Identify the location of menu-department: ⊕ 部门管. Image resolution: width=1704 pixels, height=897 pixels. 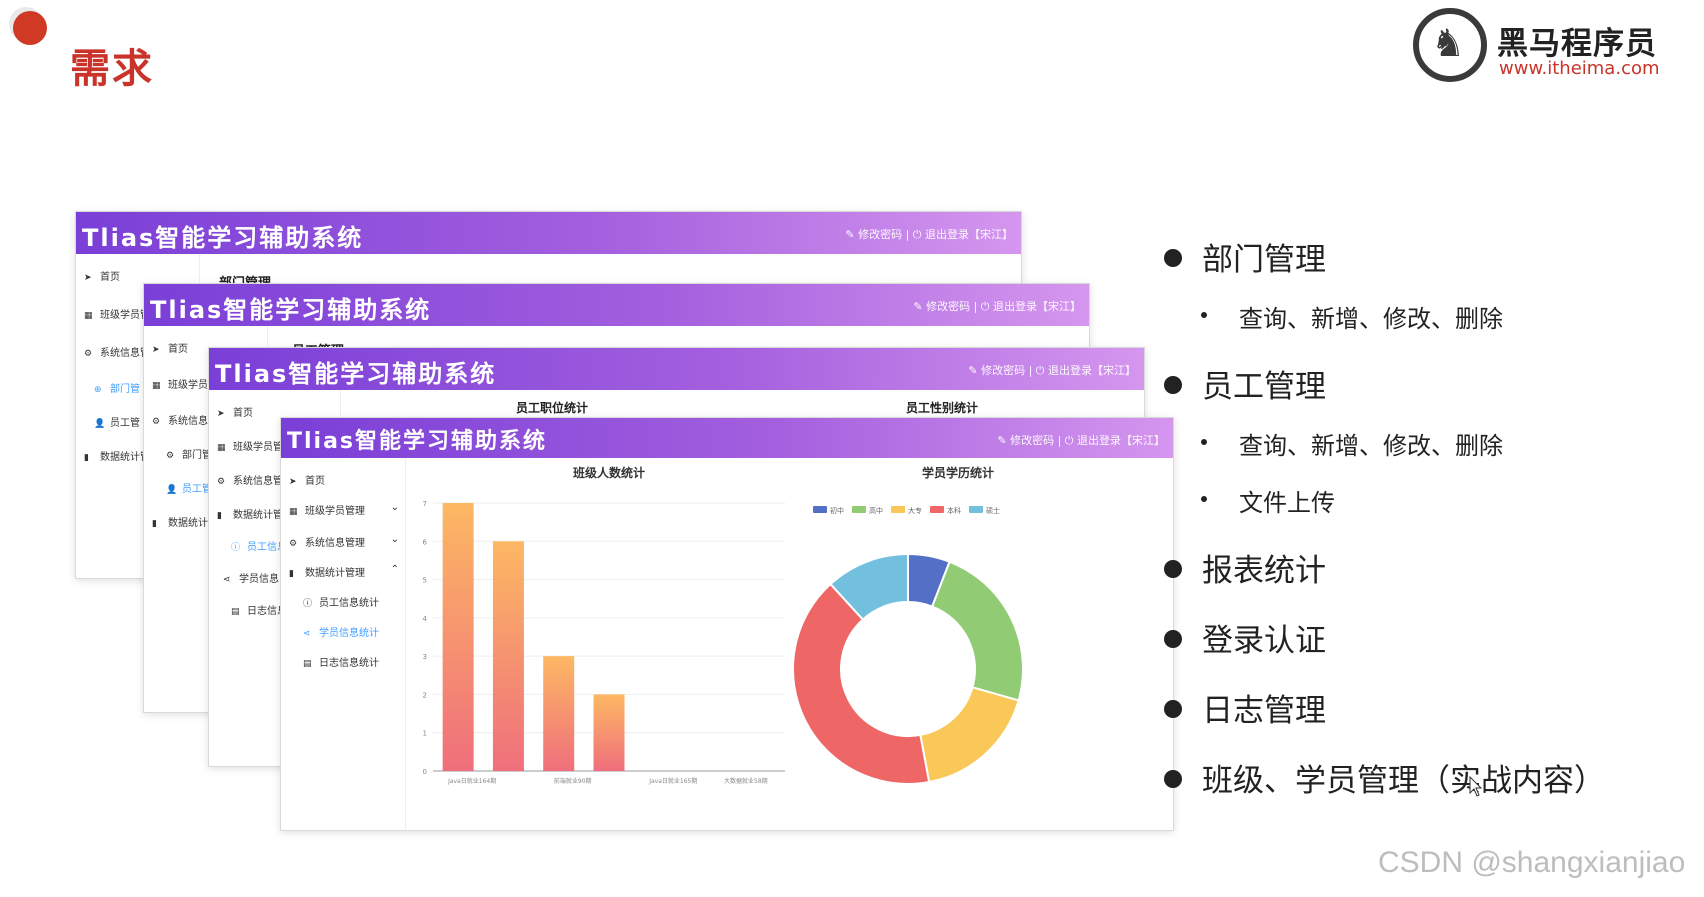
(117, 389).